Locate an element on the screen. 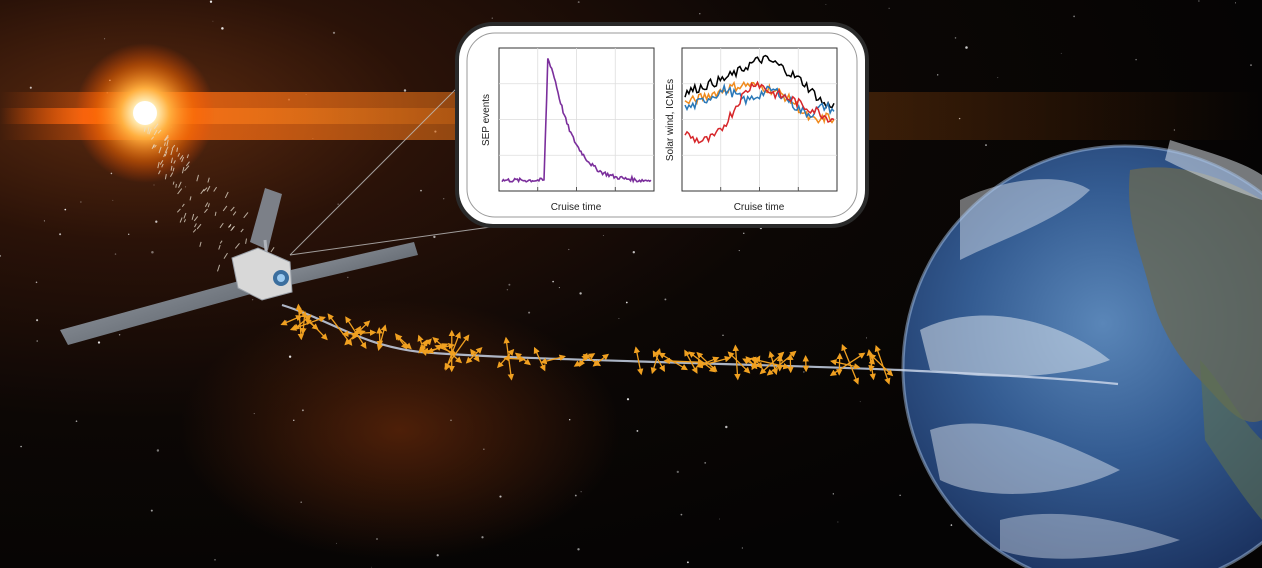 The width and height of the screenshot is (1262, 568). sw-xlabel: Cruise time is located at coordinates (759, 207).